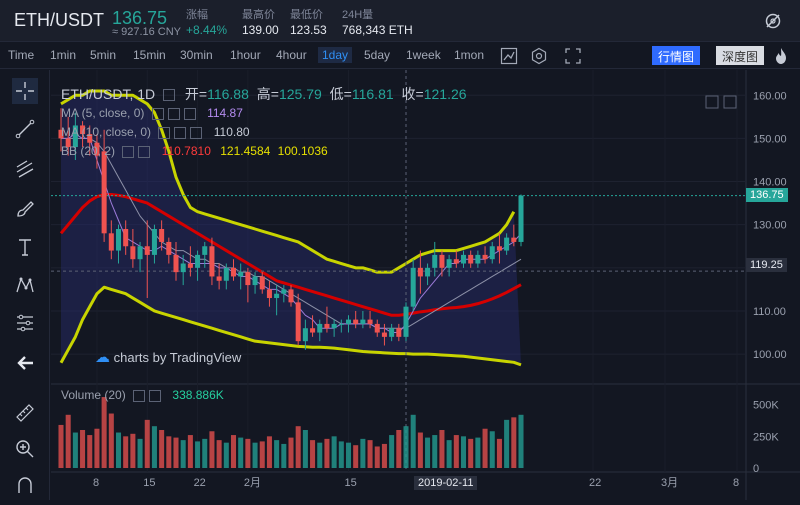  Describe the element at coordinates (291, 55) in the screenshot. I see `timeframe-4hour: 4hour` at that location.